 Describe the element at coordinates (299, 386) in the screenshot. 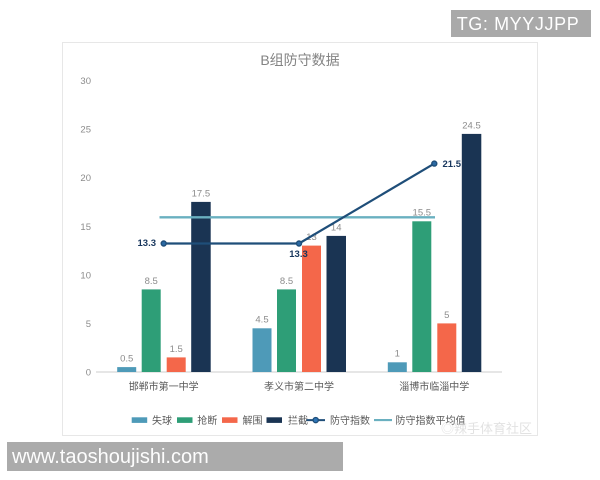

I see `svg-text: 孝义市第二中学` at that location.